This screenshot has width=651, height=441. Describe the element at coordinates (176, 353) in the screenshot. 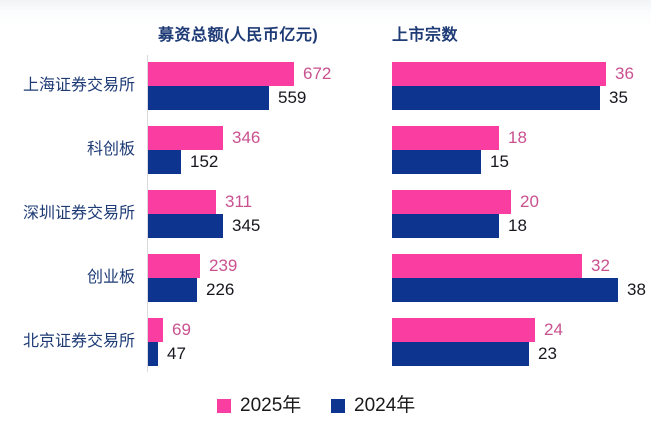

I see `value-label-2024年-row4: 47` at that location.